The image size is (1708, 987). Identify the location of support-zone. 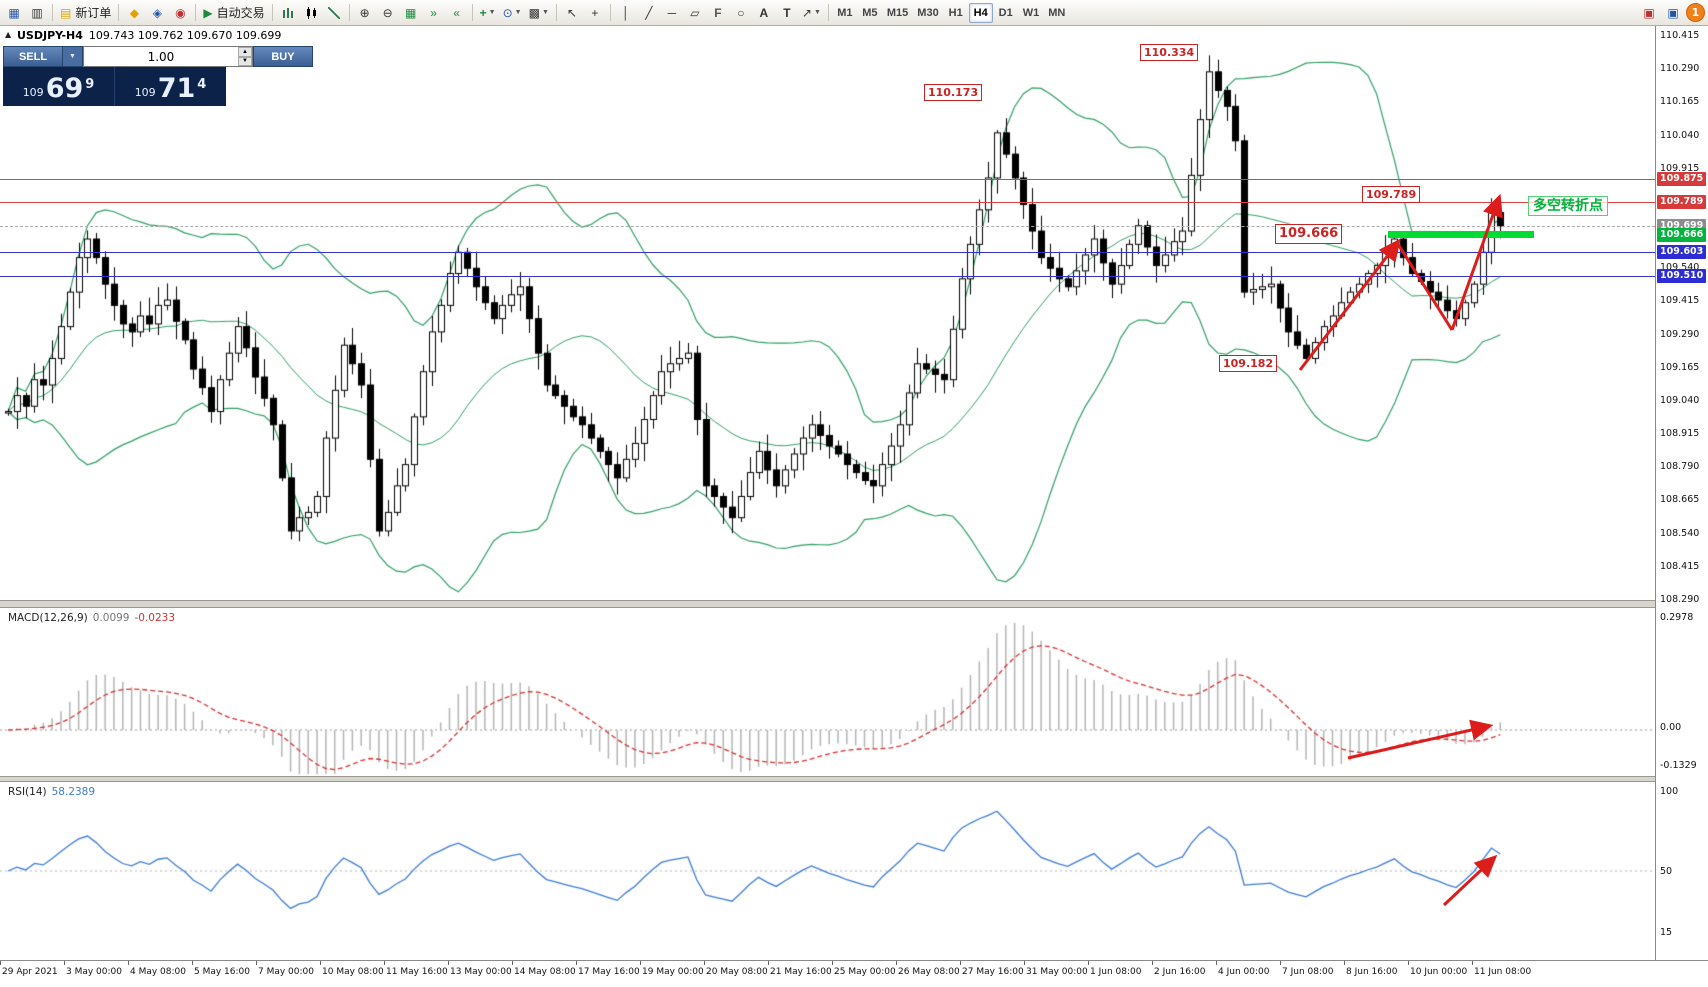
(1461, 234).